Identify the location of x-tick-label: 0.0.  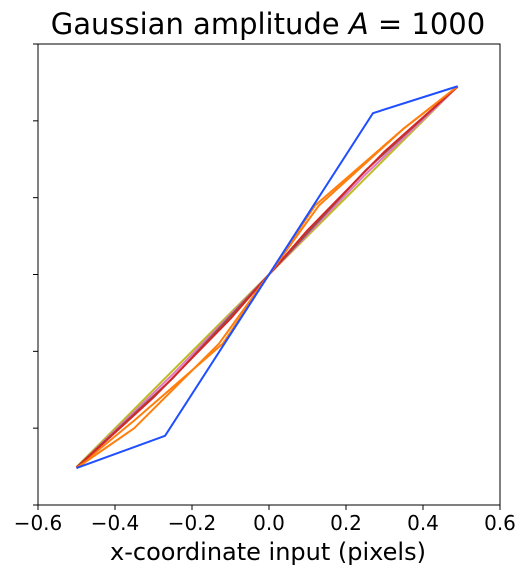
(269, 523).